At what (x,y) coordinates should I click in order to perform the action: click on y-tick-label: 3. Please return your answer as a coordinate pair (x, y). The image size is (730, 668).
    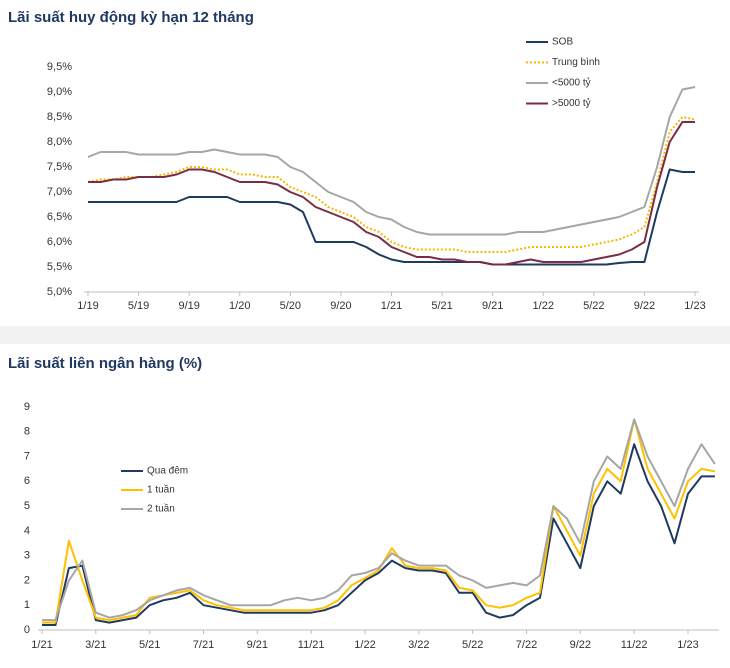
    Looking at the image, I should click on (27, 556).